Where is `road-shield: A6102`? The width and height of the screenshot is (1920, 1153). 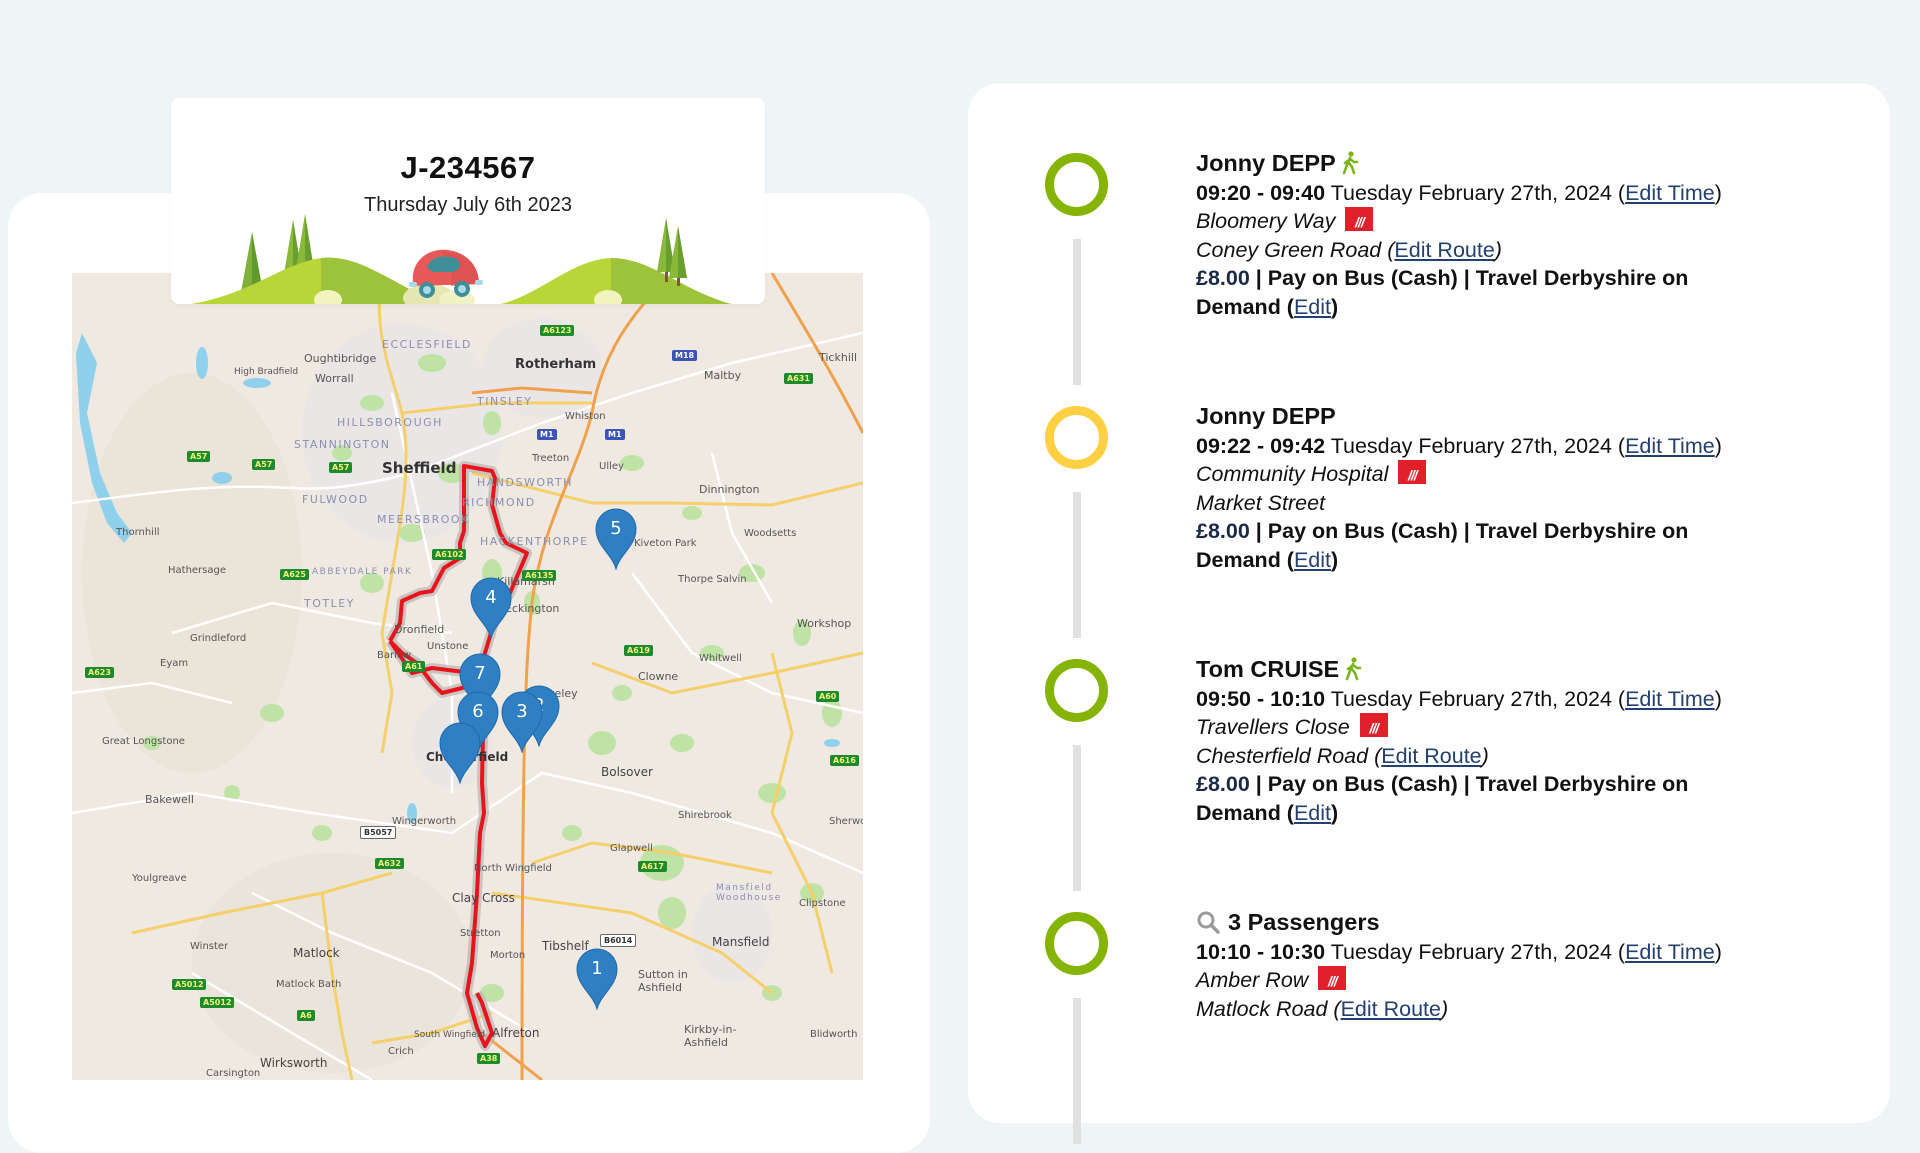 road-shield: A6102 is located at coordinates (449, 554).